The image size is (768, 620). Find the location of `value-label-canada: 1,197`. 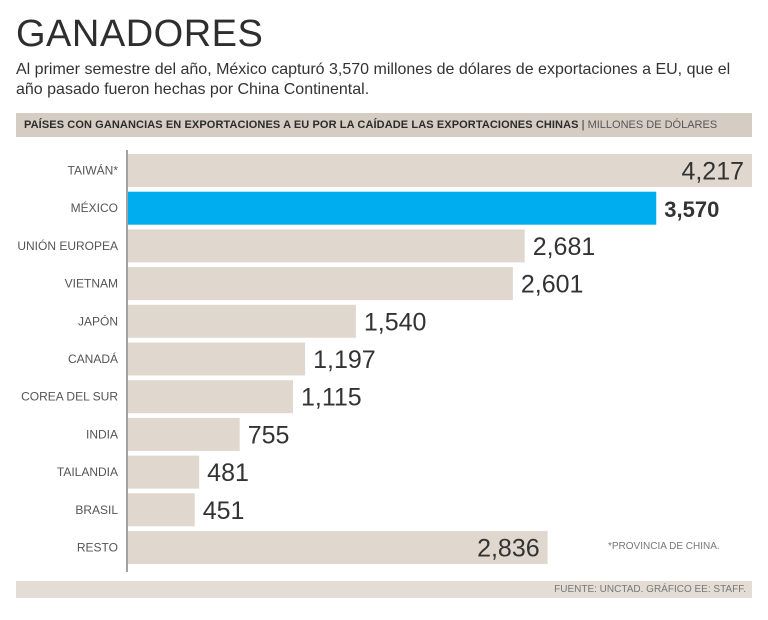

value-label-canada: 1,197 is located at coordinates (344, 360).